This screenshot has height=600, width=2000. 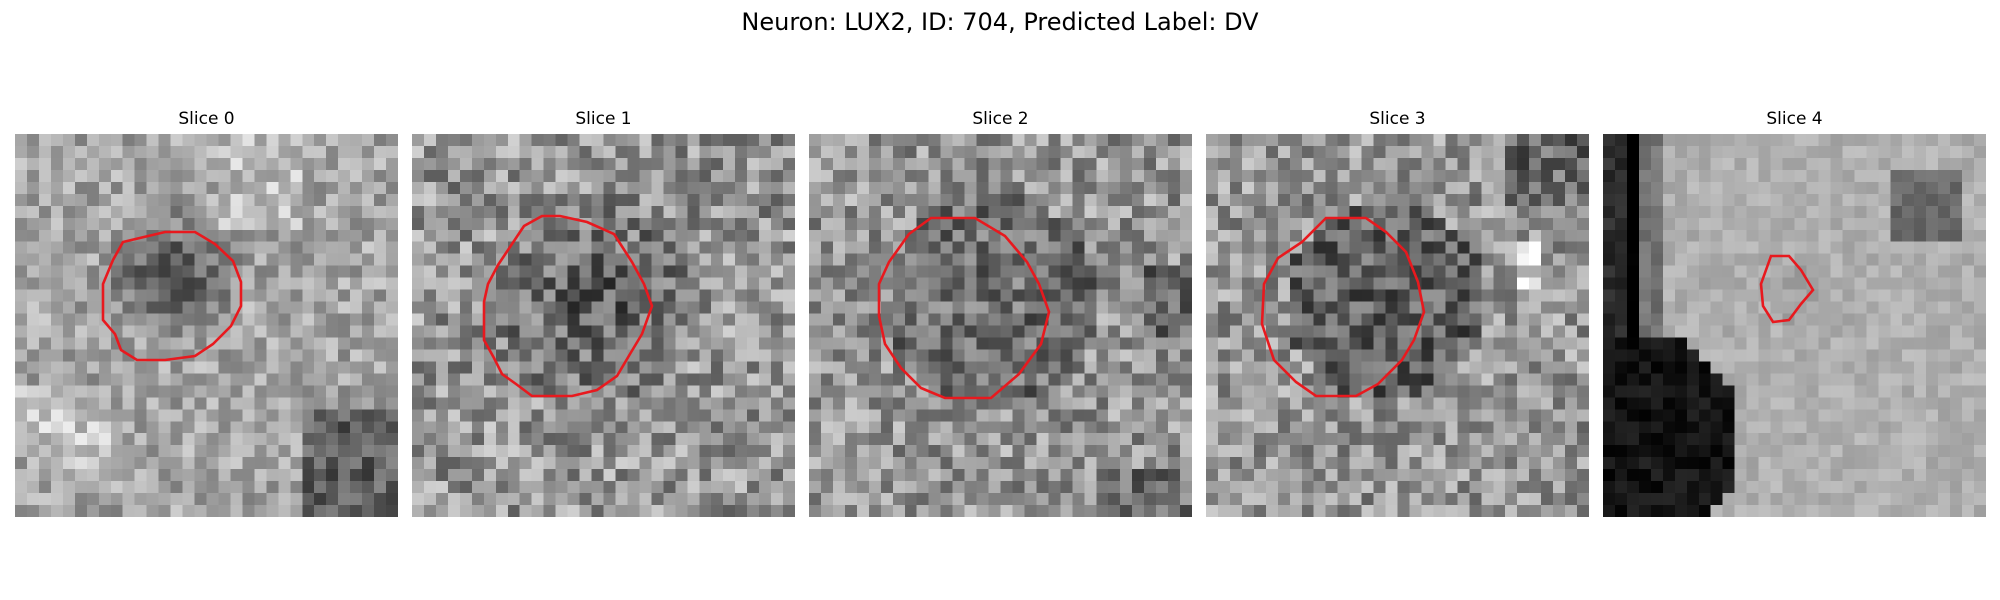 I want to click on slice-panel-4: Slice 4, so click(x=1794, y=316).